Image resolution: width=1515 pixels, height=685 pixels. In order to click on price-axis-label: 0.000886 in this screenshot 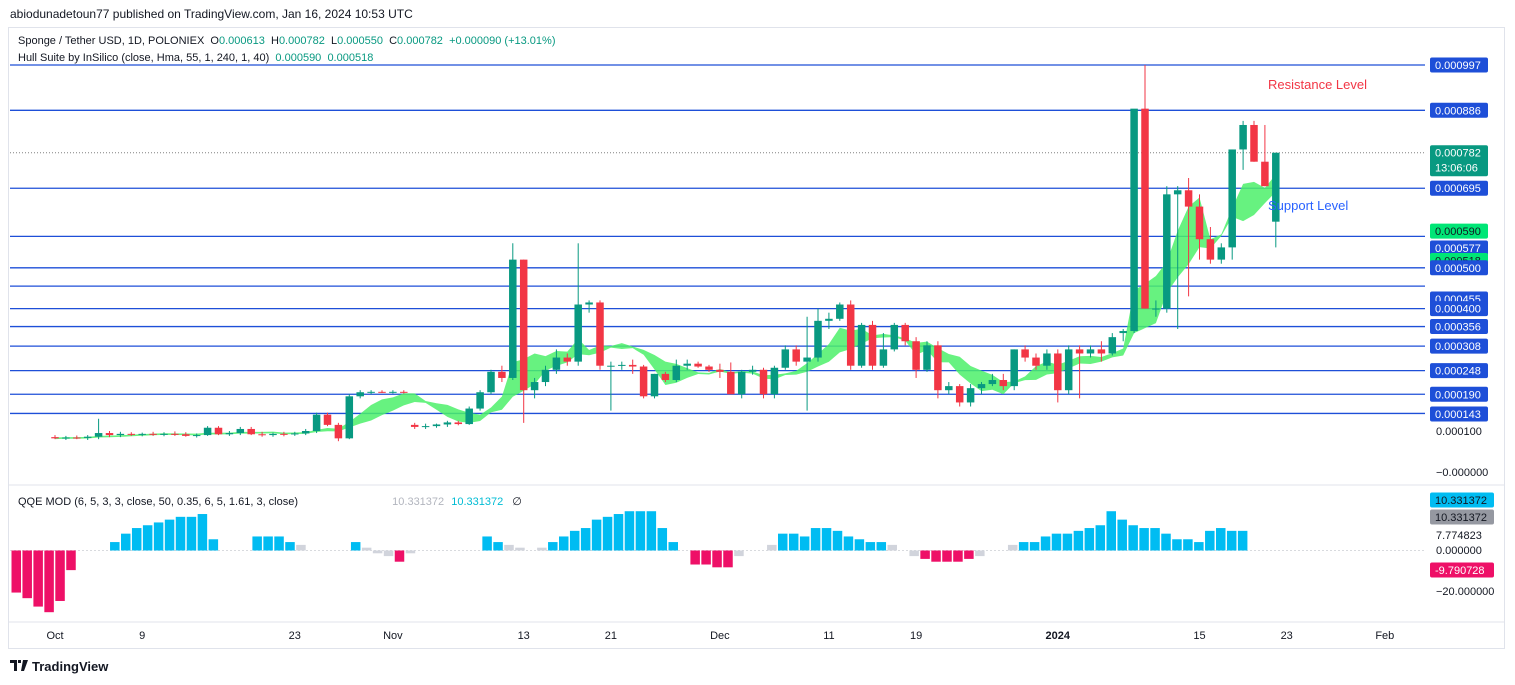, I will do `click(1458, 111)`.